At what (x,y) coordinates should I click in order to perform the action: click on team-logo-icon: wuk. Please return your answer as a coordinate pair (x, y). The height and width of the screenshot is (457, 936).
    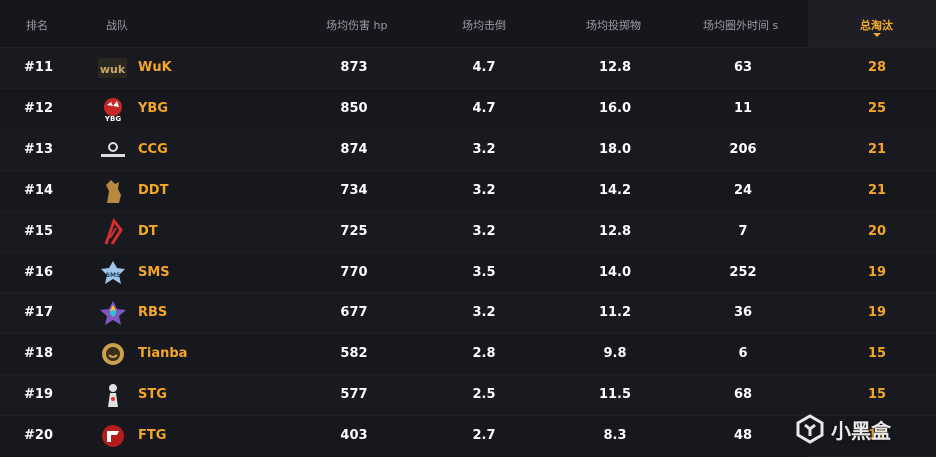
    Looking at the image, I should click on (112, 68).